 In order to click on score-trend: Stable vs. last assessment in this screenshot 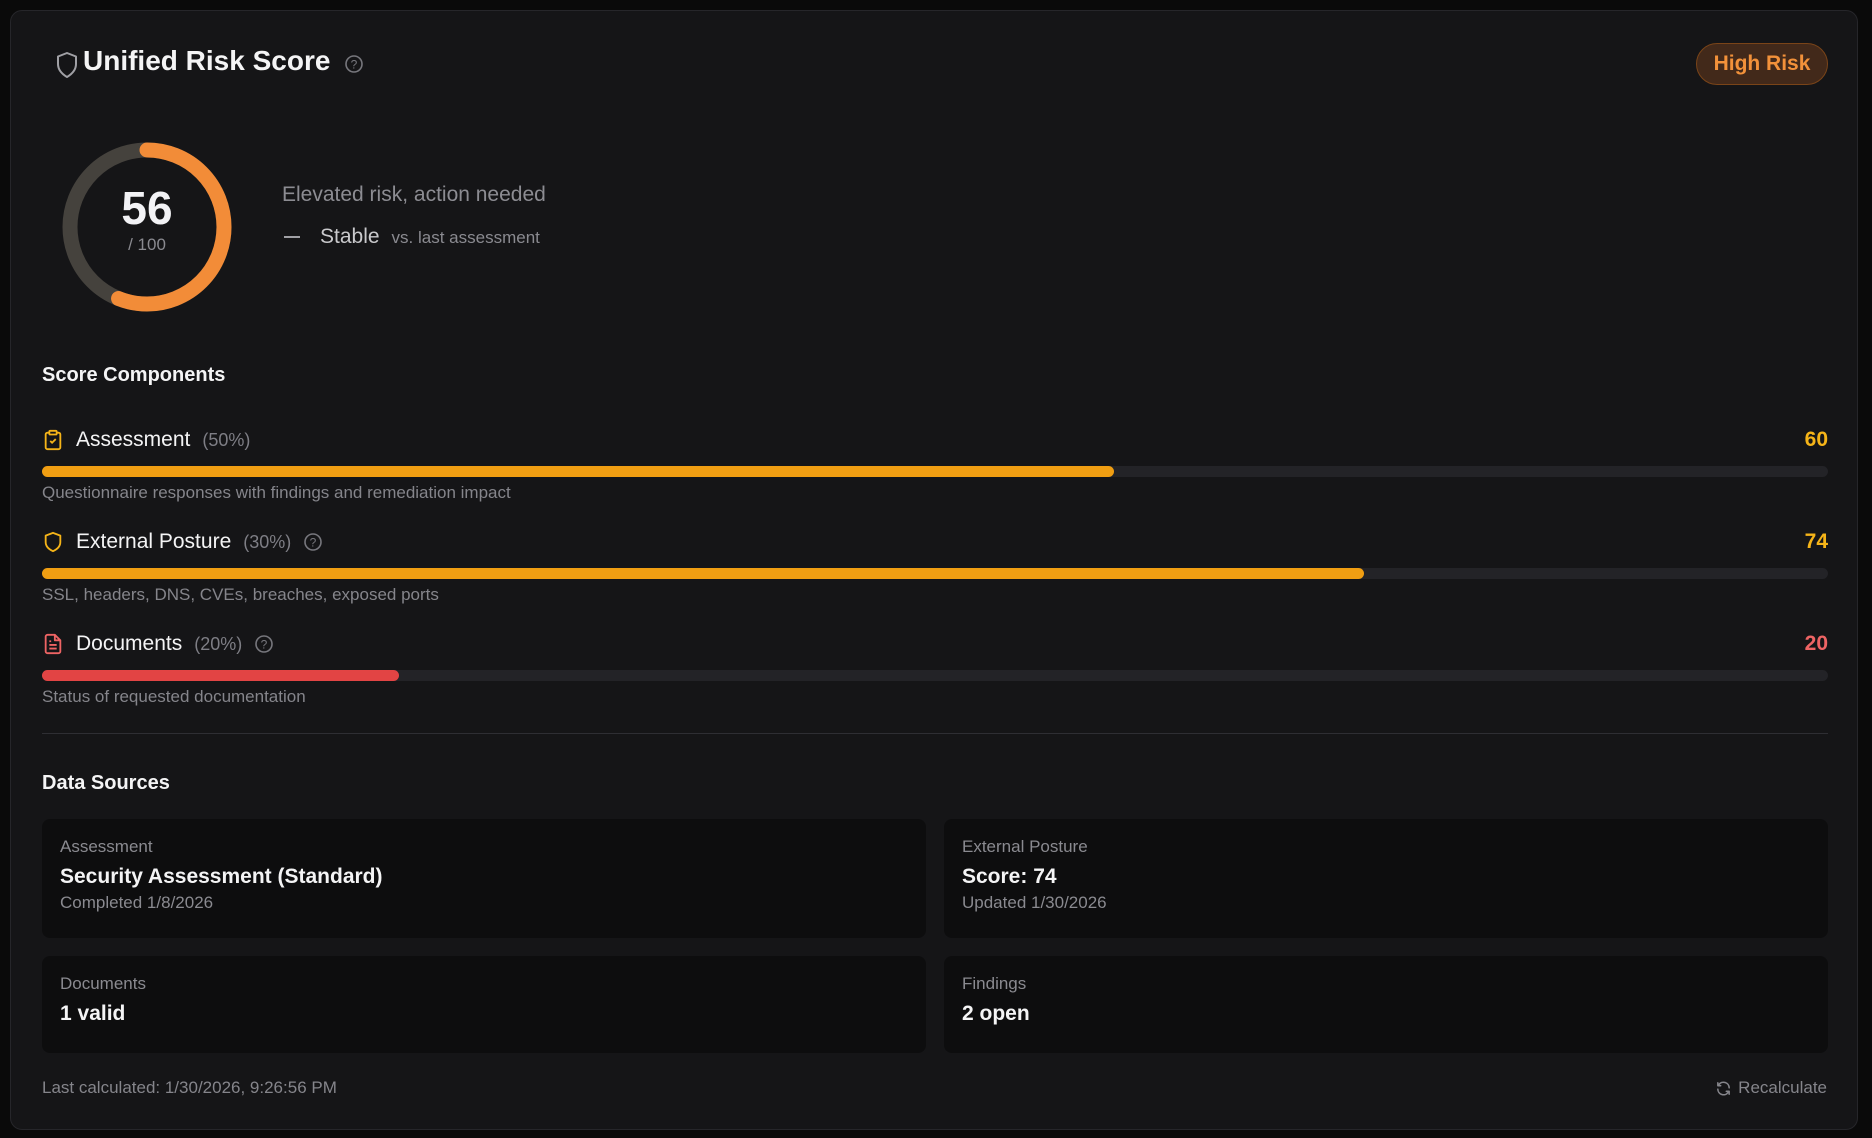, I will do `click(412, 237)`.